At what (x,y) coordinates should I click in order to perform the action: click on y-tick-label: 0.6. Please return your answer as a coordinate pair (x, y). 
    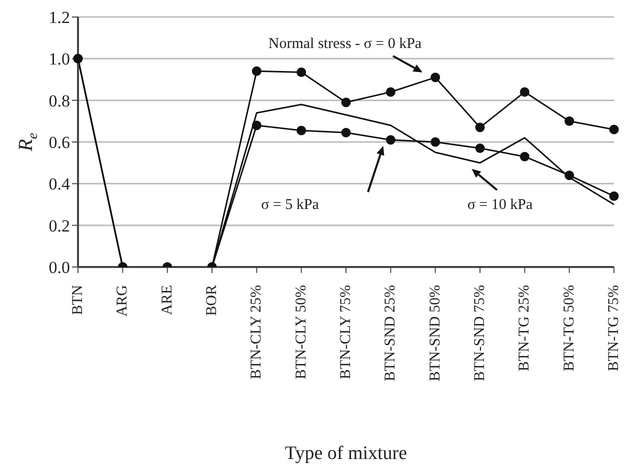
    Looking at the image, I should click on (59, 142).